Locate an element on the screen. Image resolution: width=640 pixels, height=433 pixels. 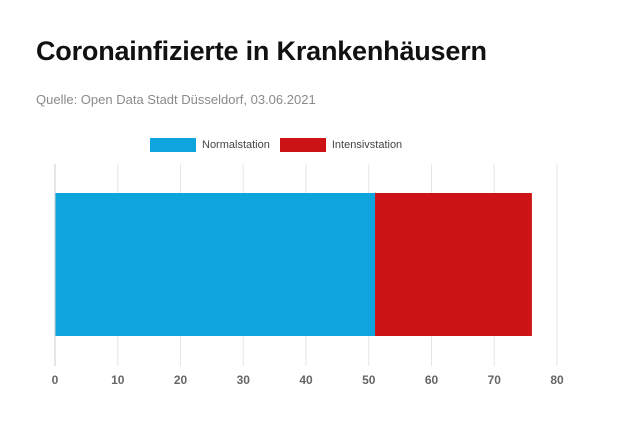
legend-label-normalstation: Normalstation is located at coordinates (236, 145).